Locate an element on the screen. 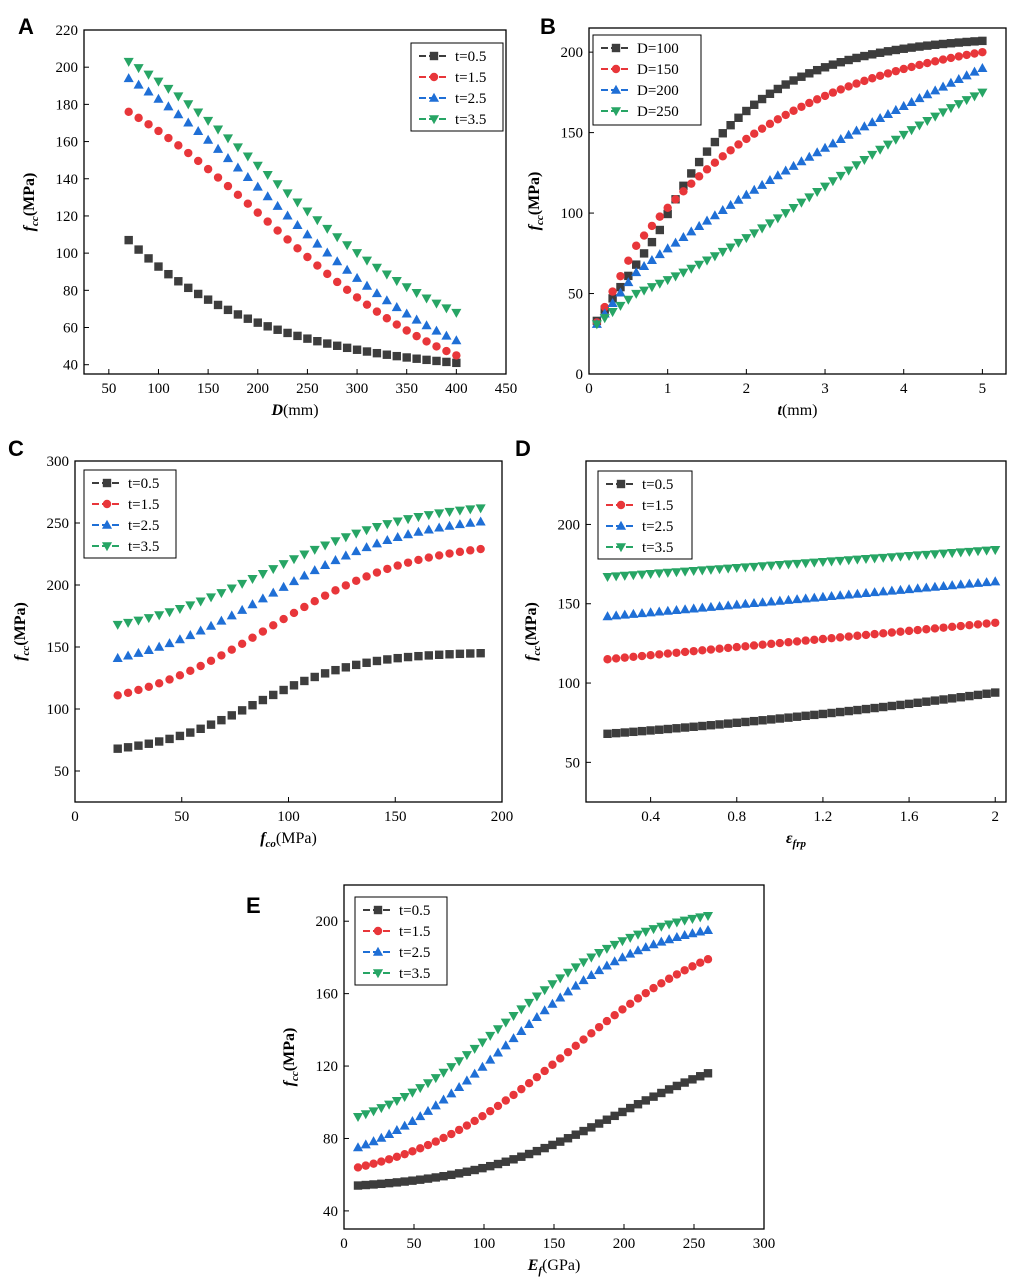  x-tick-label: 200 is located at coordinates (258, 389).